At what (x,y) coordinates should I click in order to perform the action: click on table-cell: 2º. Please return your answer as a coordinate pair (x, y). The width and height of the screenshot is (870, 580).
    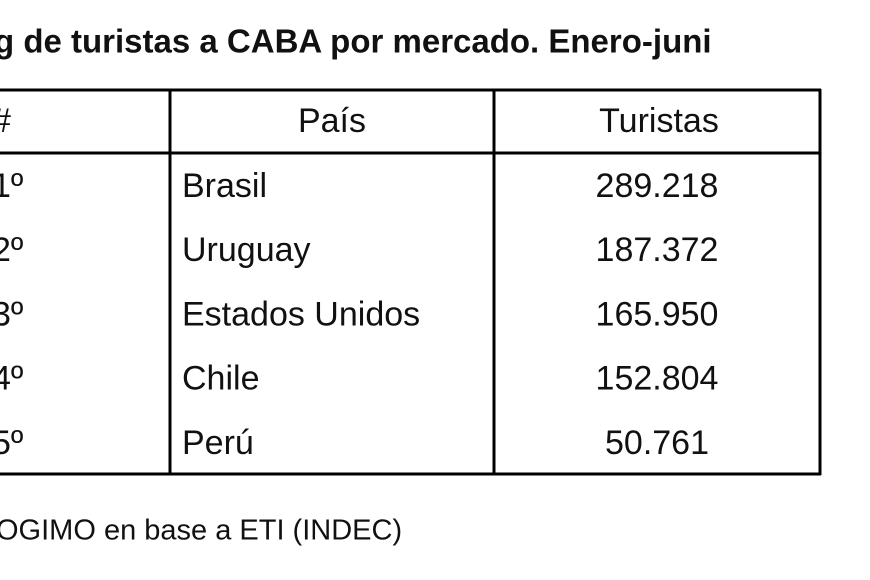
    Looking at the image, I should click on (11, 250).